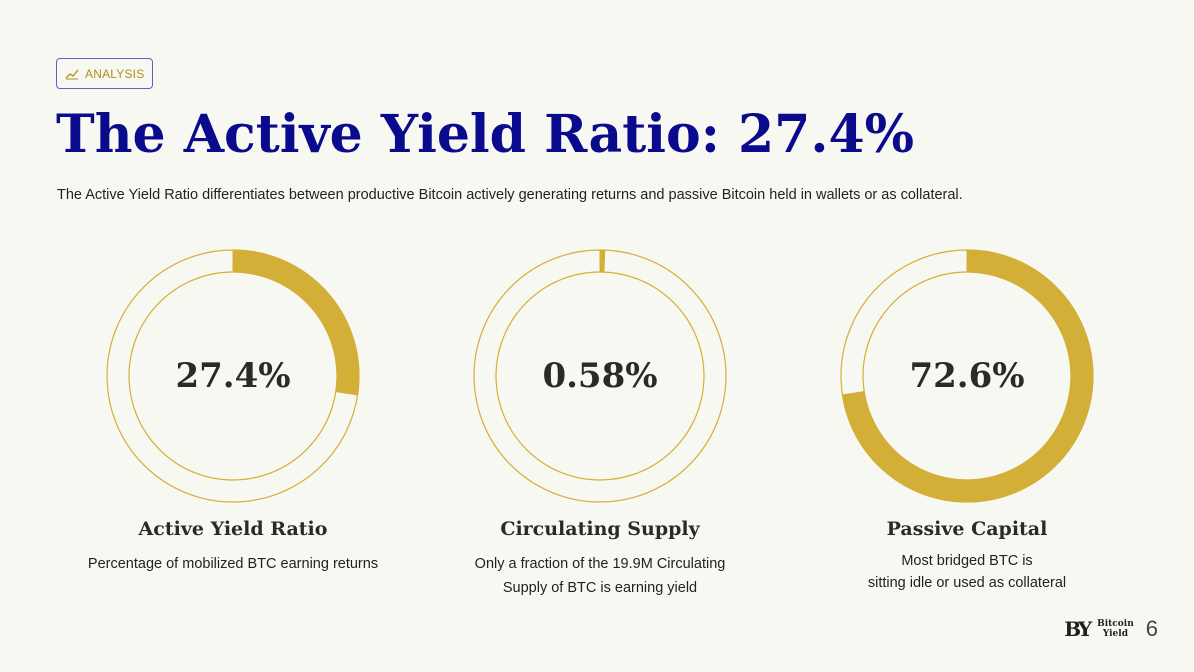 This screenshot has width=1194, height=672. I want to click on donut-chart: 72.6%, so click(967, 376).